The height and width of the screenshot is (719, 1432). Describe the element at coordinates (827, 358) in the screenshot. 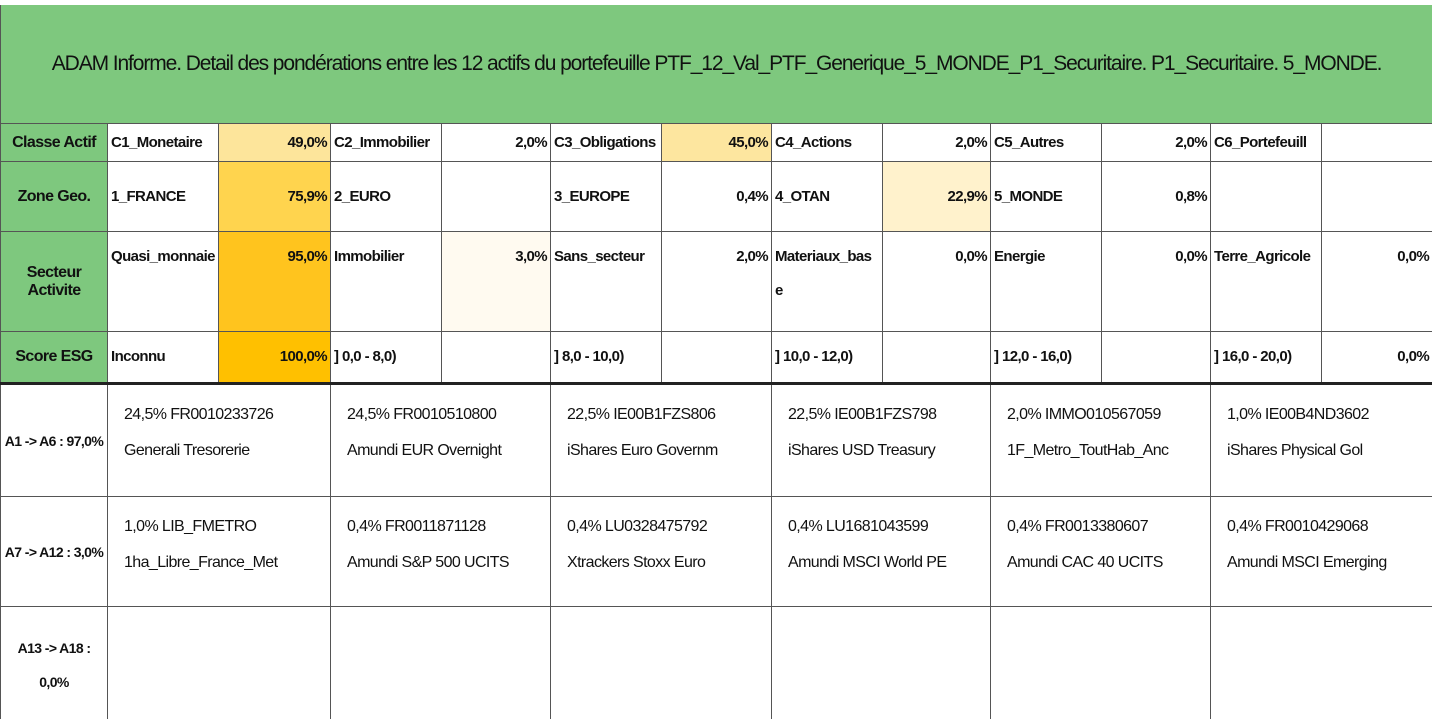

I see `item-name: ] 10,0 - 12,0)` at that location.